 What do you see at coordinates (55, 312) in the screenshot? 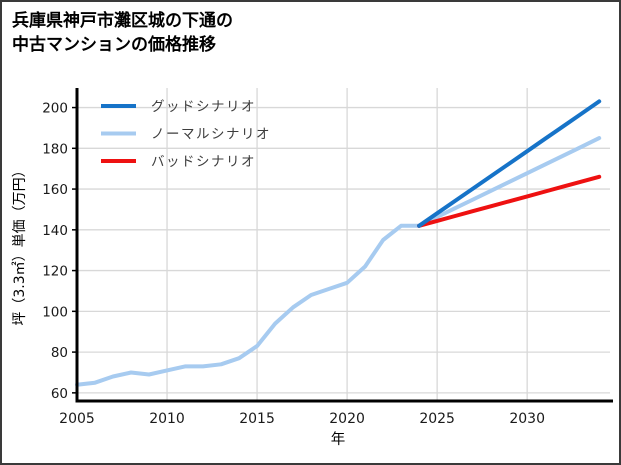
I see `y-tick-label-100: 100` at bounding box center [55, 312].